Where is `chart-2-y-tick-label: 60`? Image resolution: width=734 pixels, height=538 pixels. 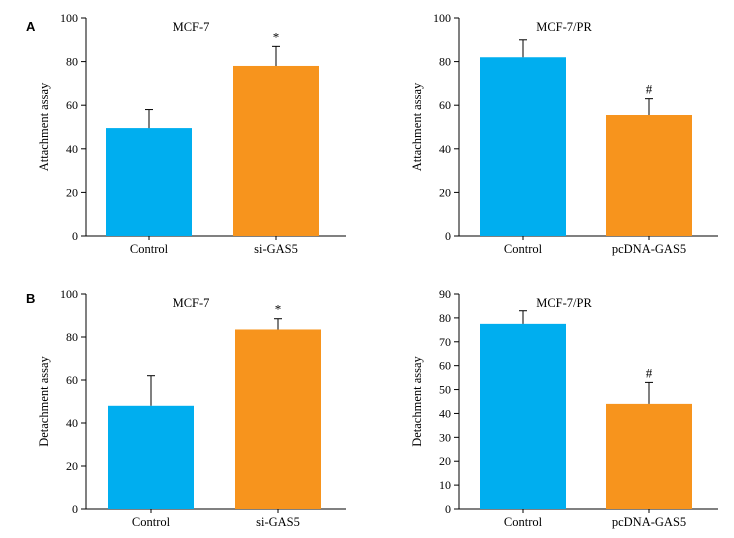
chart-2-y-tick-label: 60 is located at coordinates (445, 105).